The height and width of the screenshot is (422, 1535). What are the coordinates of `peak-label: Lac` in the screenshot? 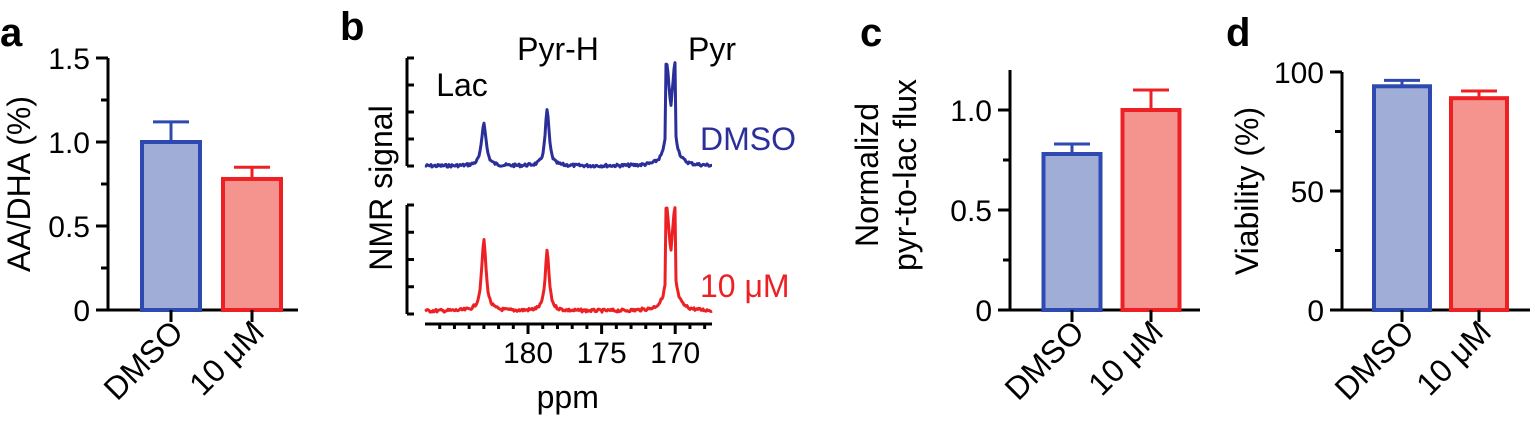 It's located at (462, 85).